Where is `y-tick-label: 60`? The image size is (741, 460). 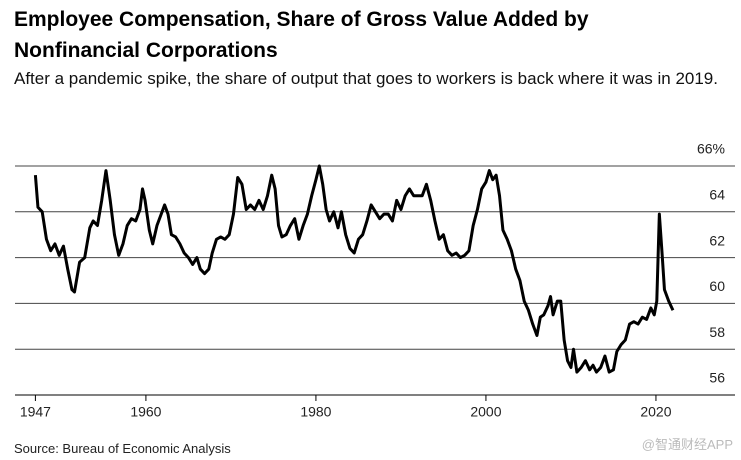
y-tick-label: 60 is located at coordinates (717, 286).